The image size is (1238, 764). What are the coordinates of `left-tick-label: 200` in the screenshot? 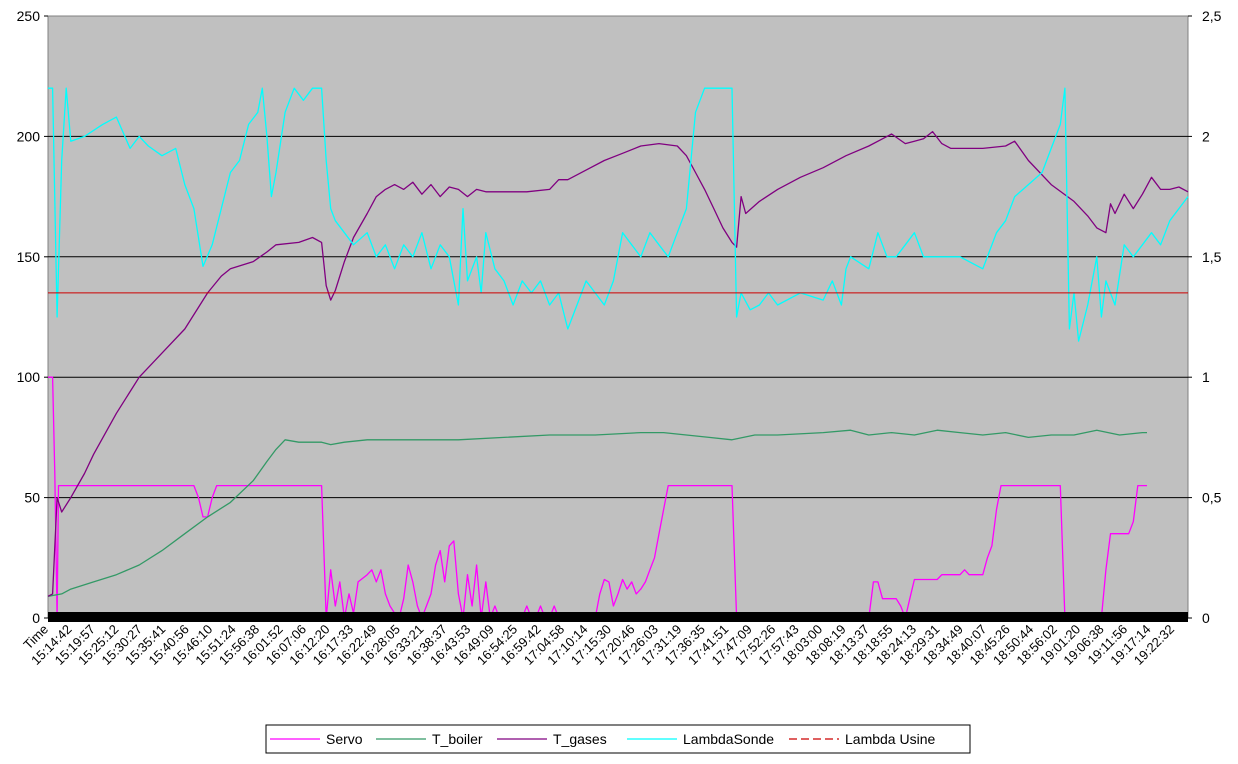 It's located at (29, 136).